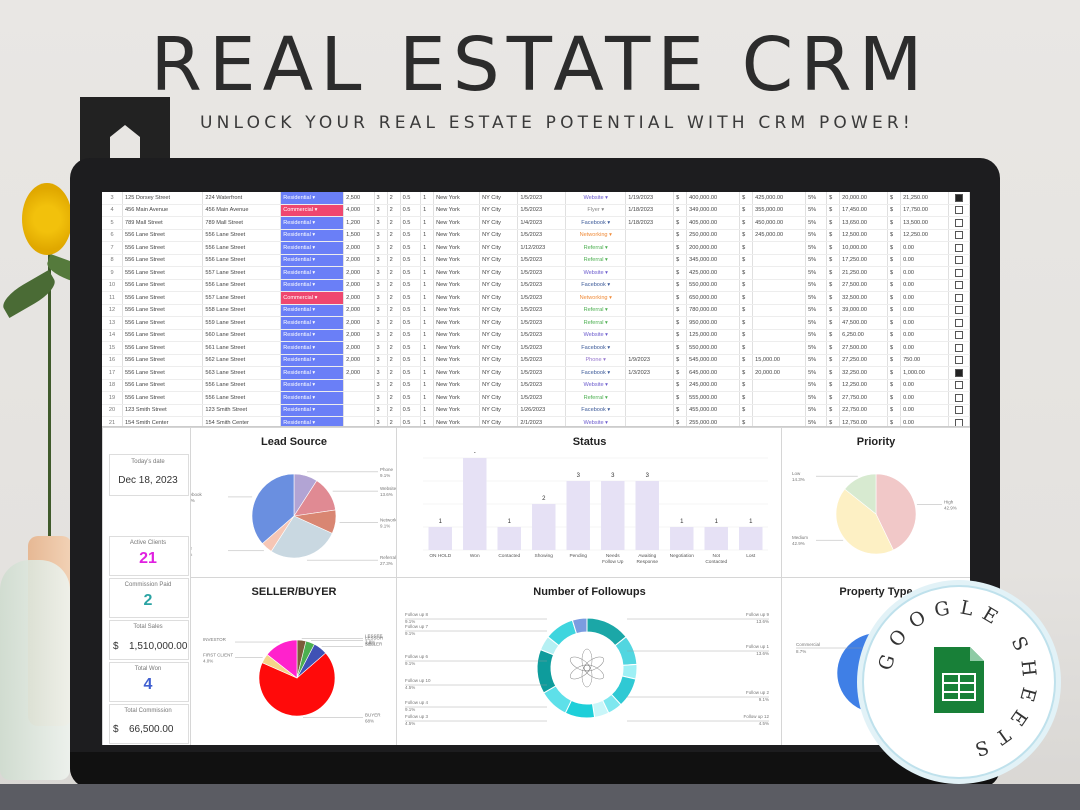 Image resolution: width=1080 pixels, height=810 pixels. What do you see at coordinates (112, 235) in the screenshot?
I see `row-number: 6` at bounding box center [112, 235].